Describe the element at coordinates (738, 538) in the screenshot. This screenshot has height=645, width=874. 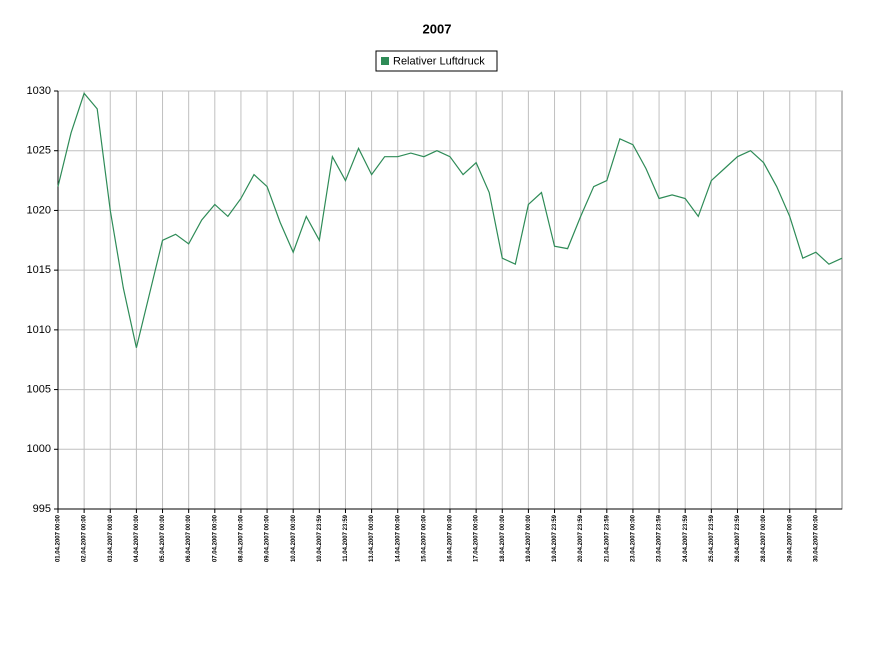
I see `x-tick-label: 26.04.2007 23:59` at that location.